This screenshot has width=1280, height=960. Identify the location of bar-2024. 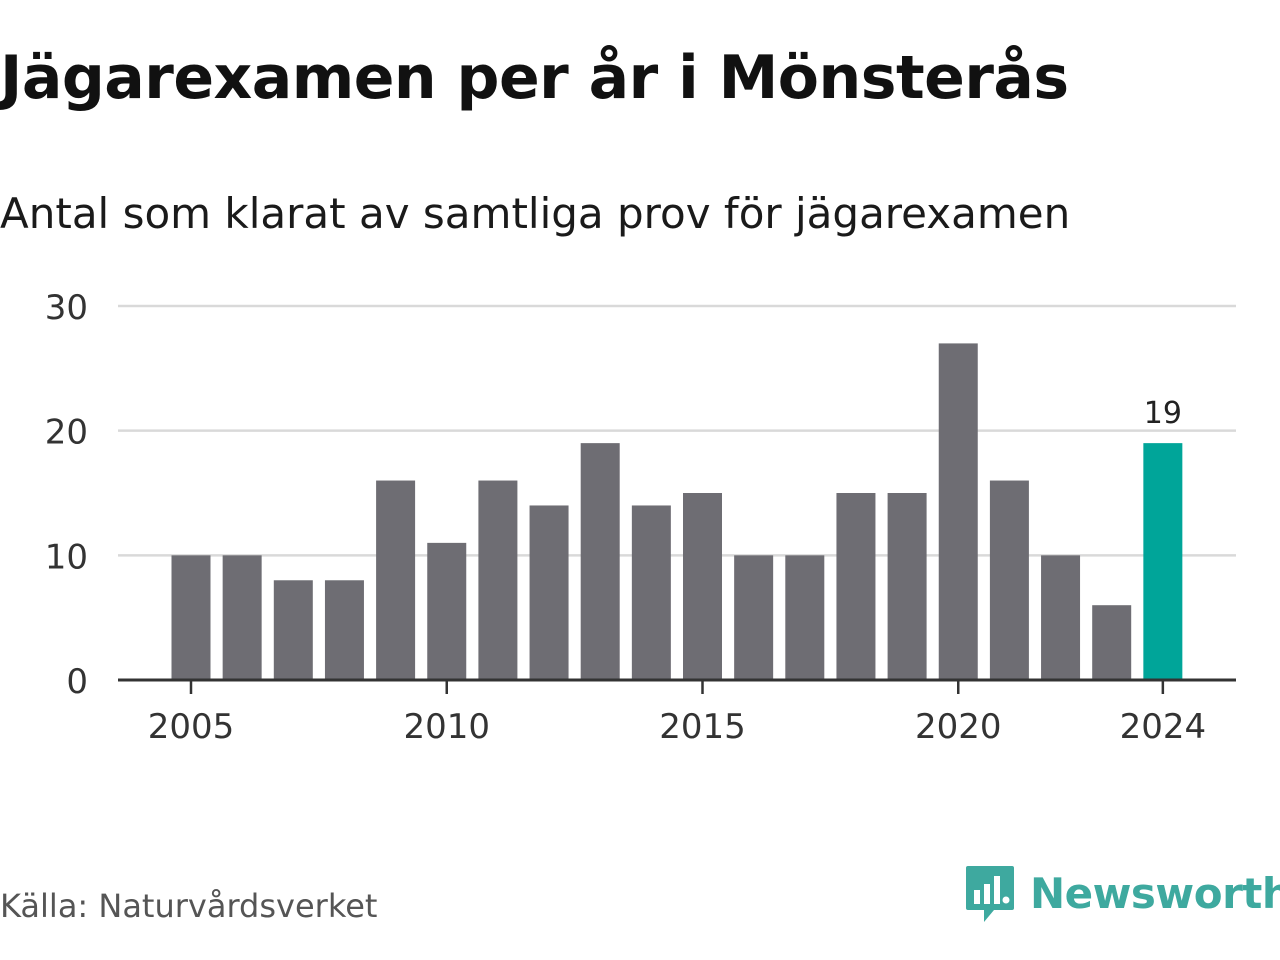
(1163, 561).